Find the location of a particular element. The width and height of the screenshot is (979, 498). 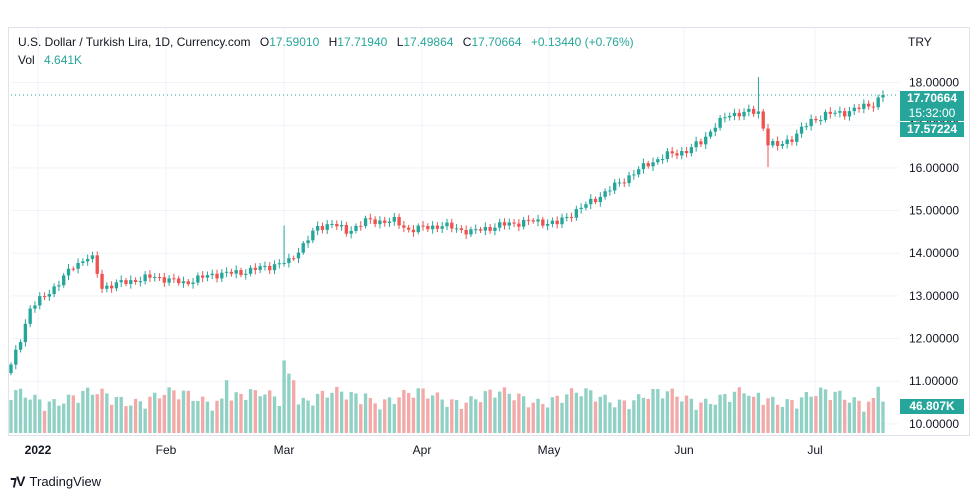

y-tick-label: 15.00000 is located at coordinates (934, 211).